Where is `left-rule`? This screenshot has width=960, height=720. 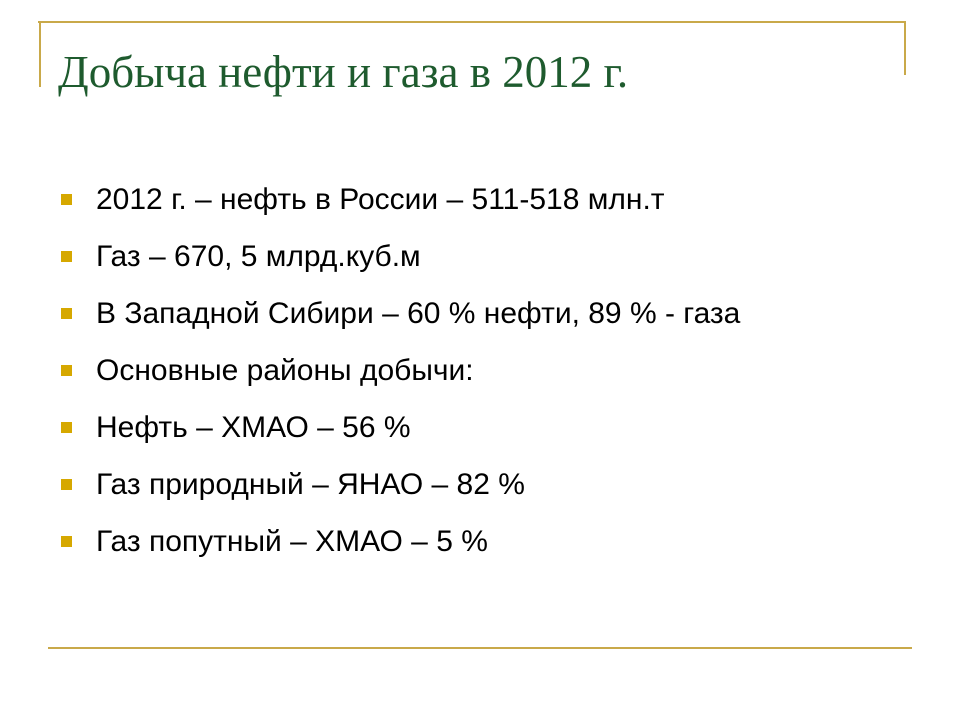 left-rule is located at coordinates (40, 54).